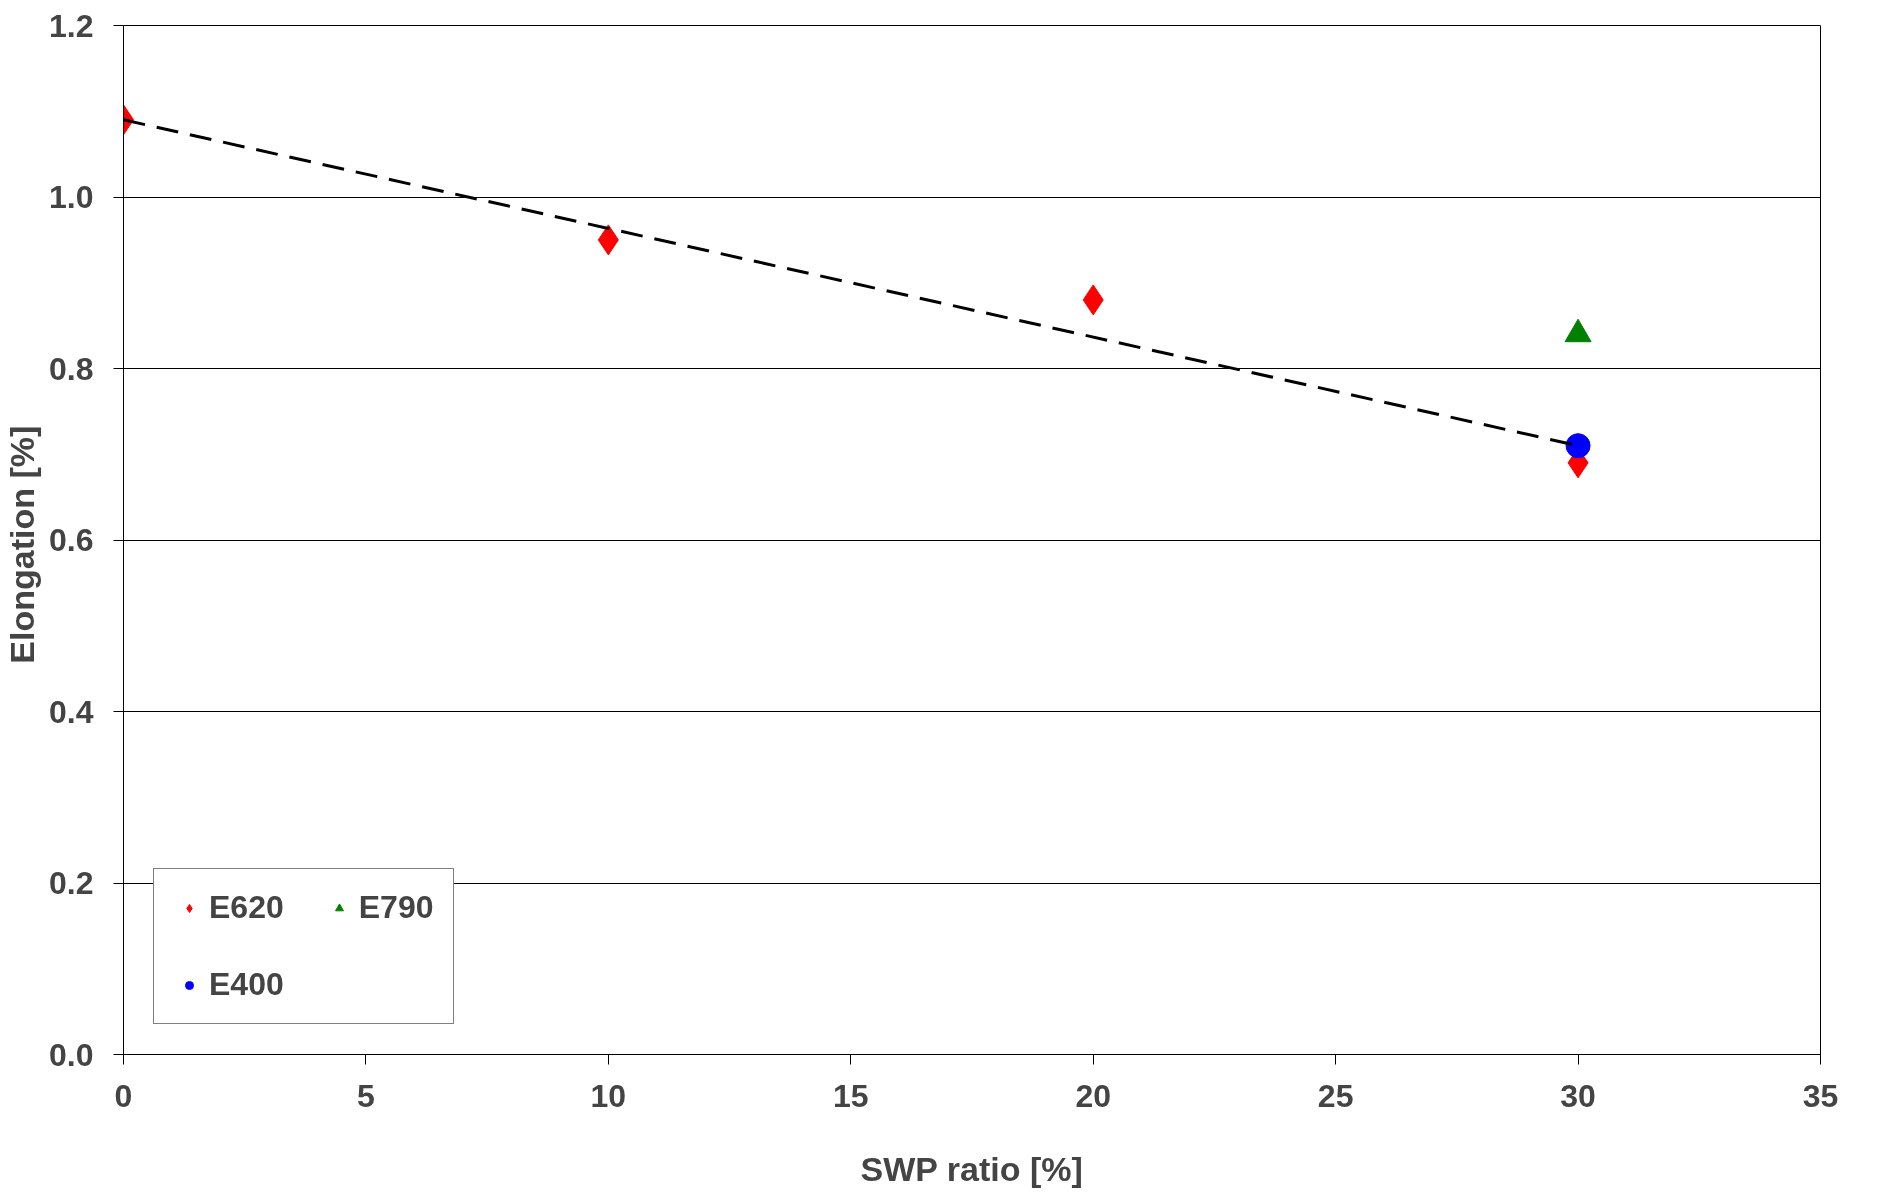 The image size is (1885, 1203). I want to click on y-tick-label: 0.4, so click(71, 711).